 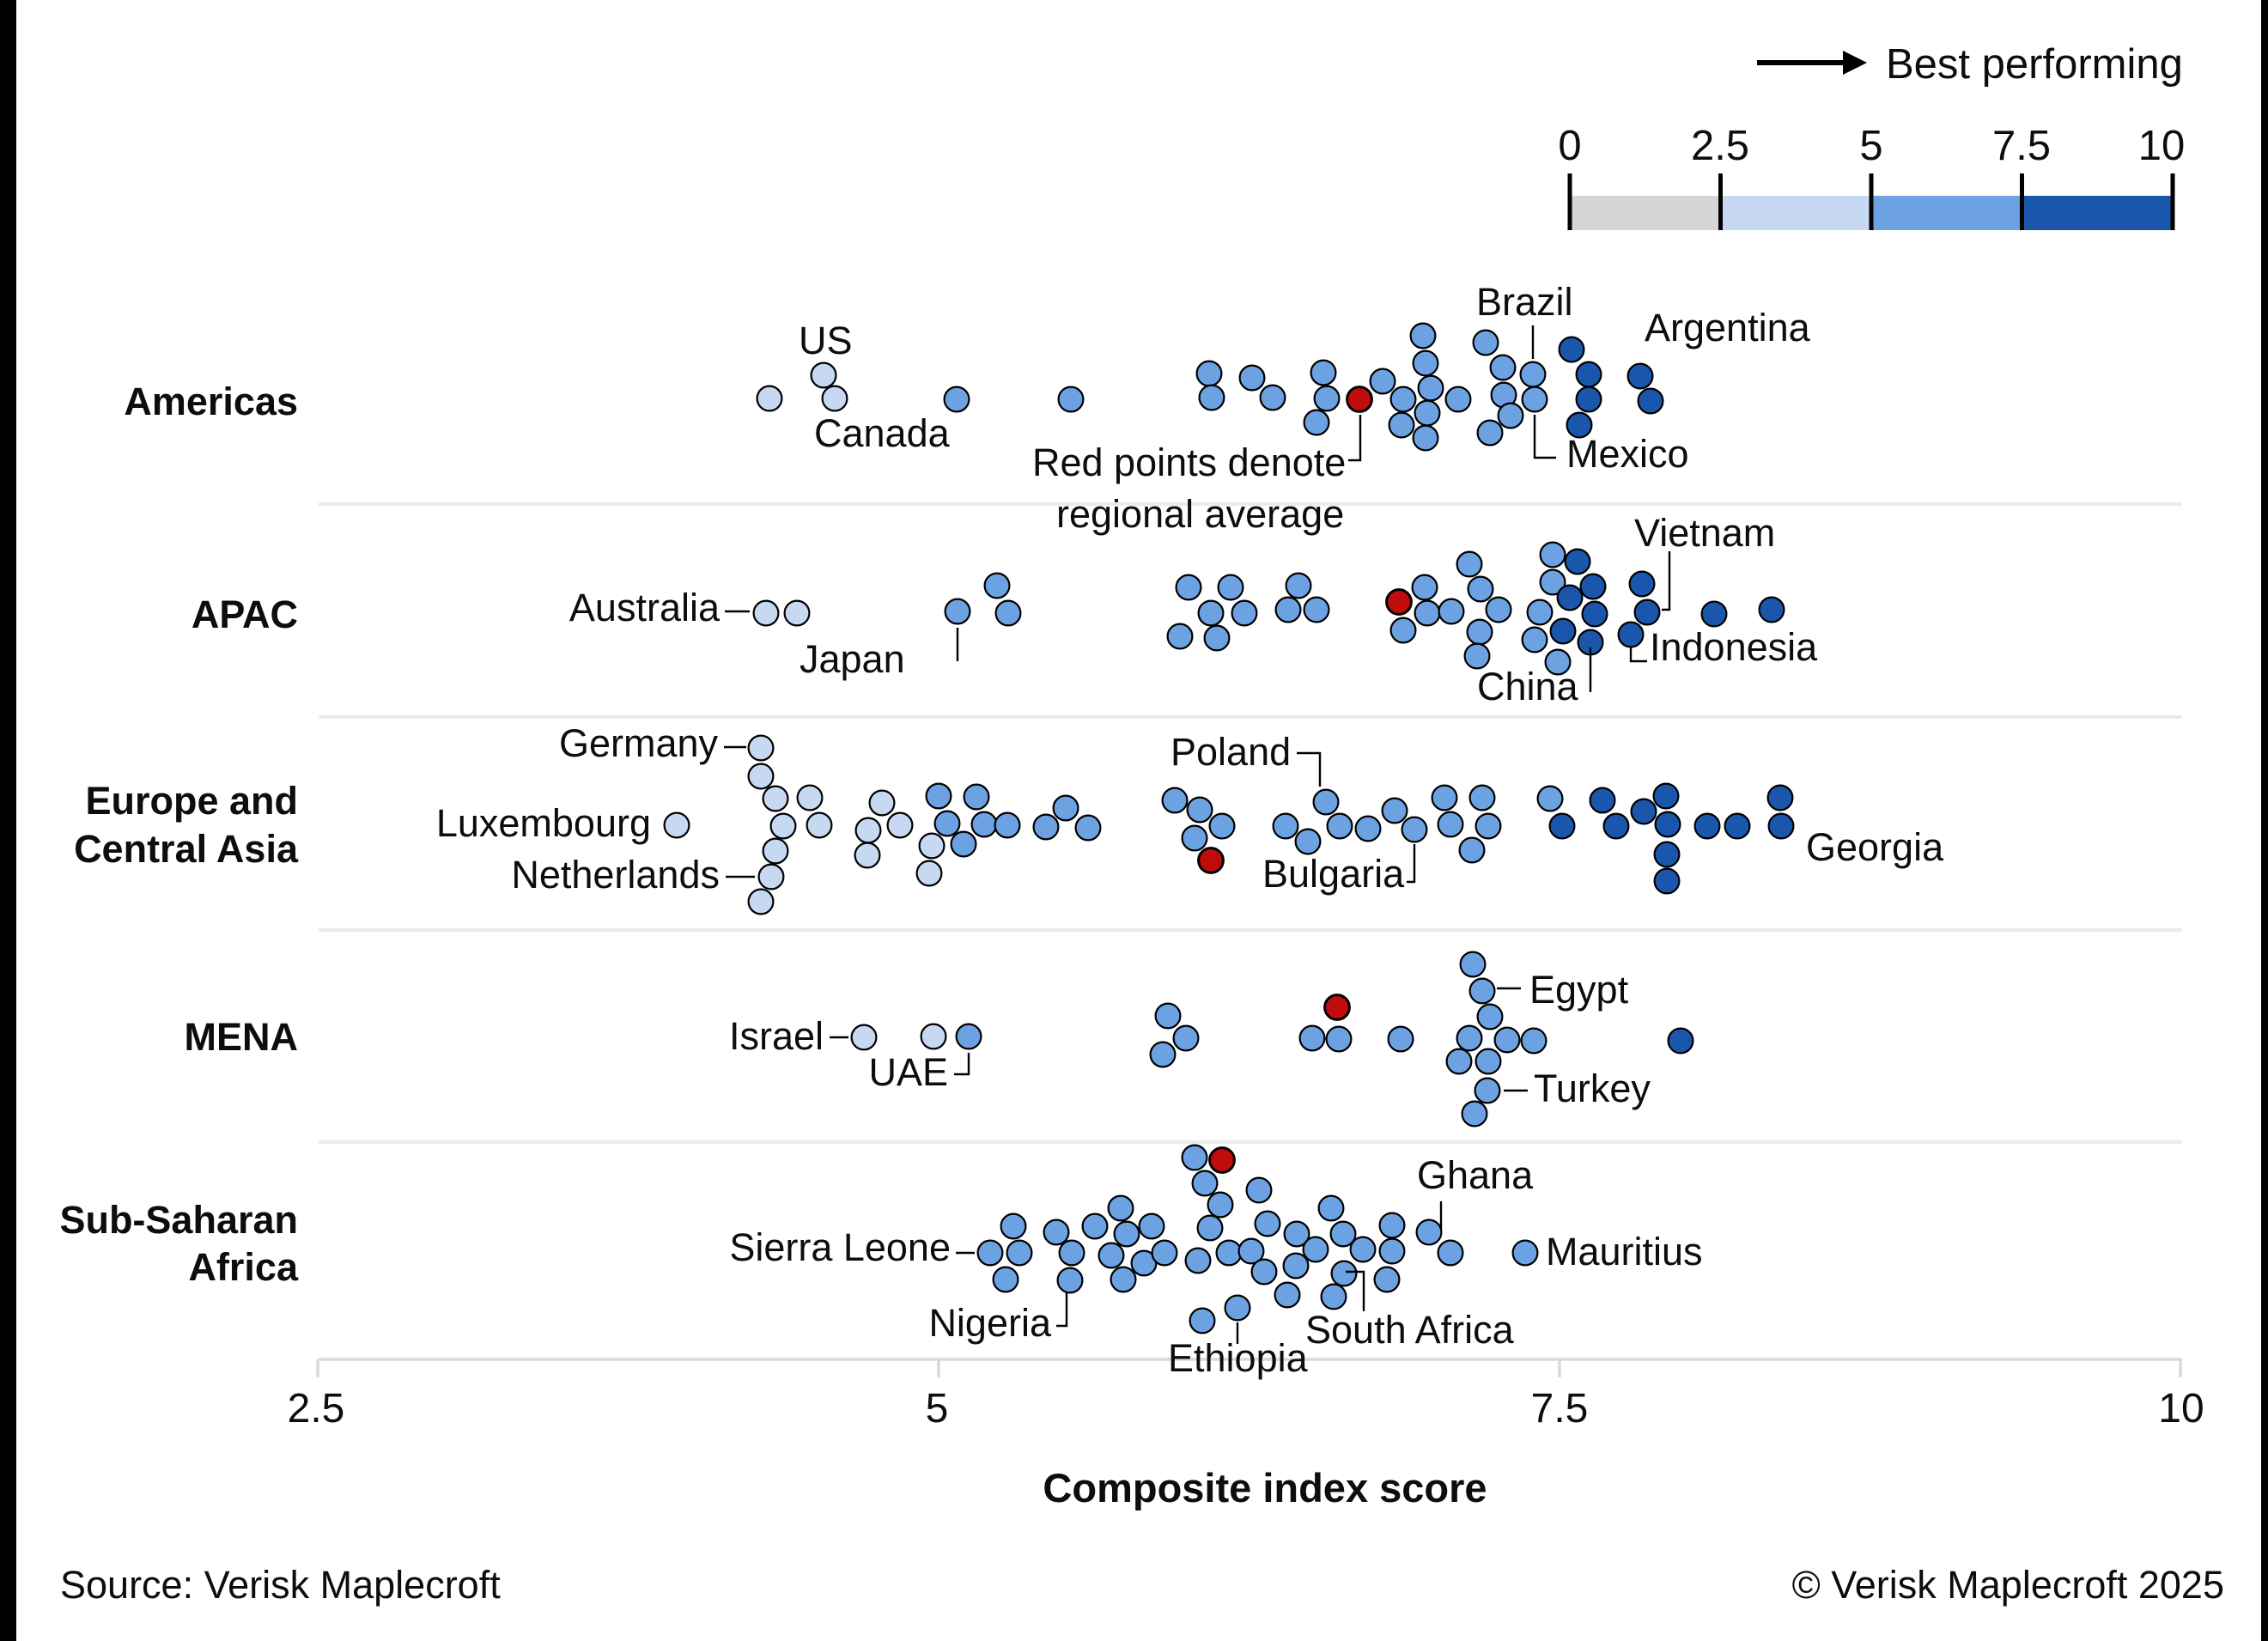 What do you see at coordinates (852, 659) in the screenshot?
I see `svg-text: Japan` at bounding box center [852, 659].